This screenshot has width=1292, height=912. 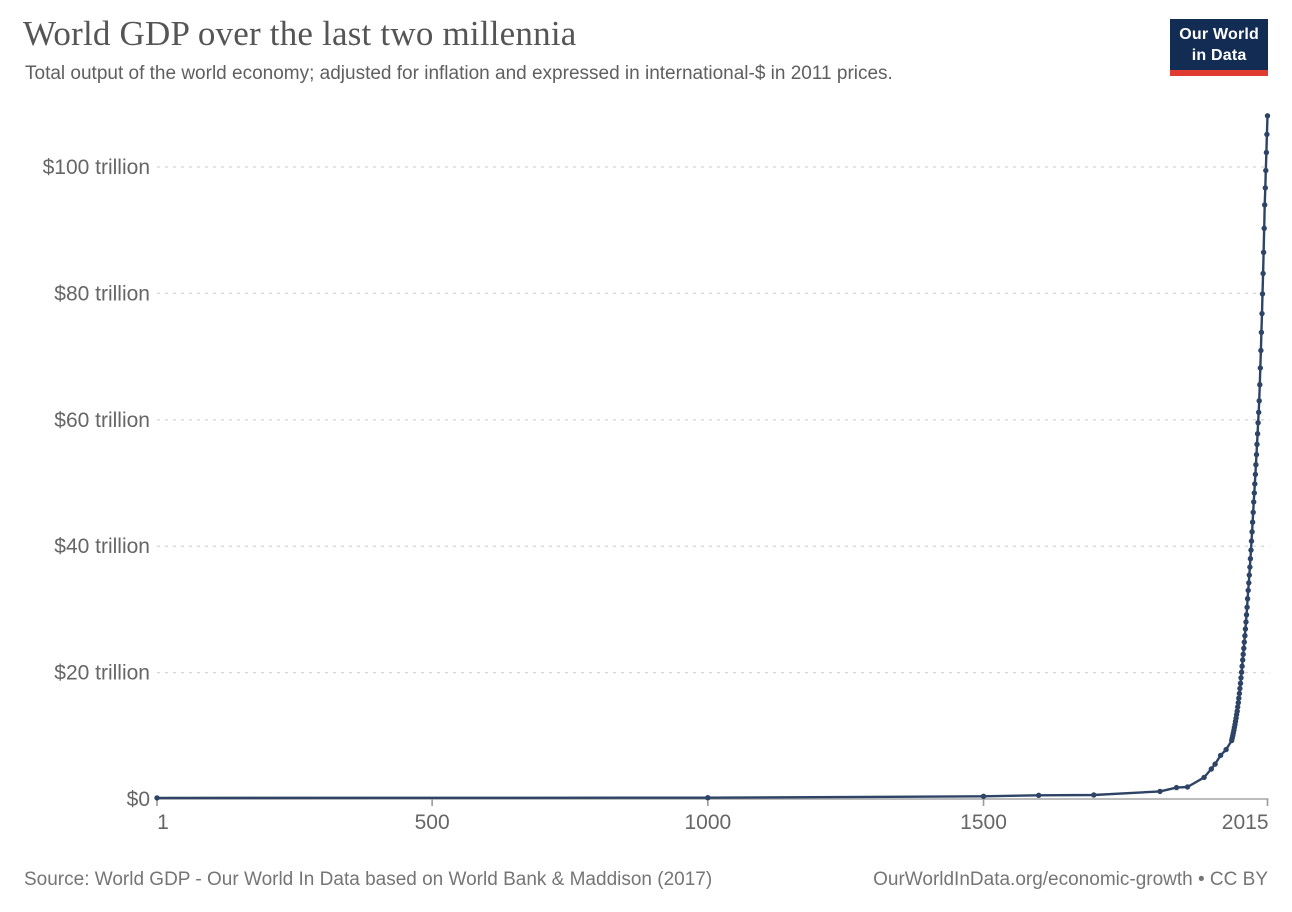 I want to click on y-axis-tick-label: $20 trillion, so click(x=102, y=673).